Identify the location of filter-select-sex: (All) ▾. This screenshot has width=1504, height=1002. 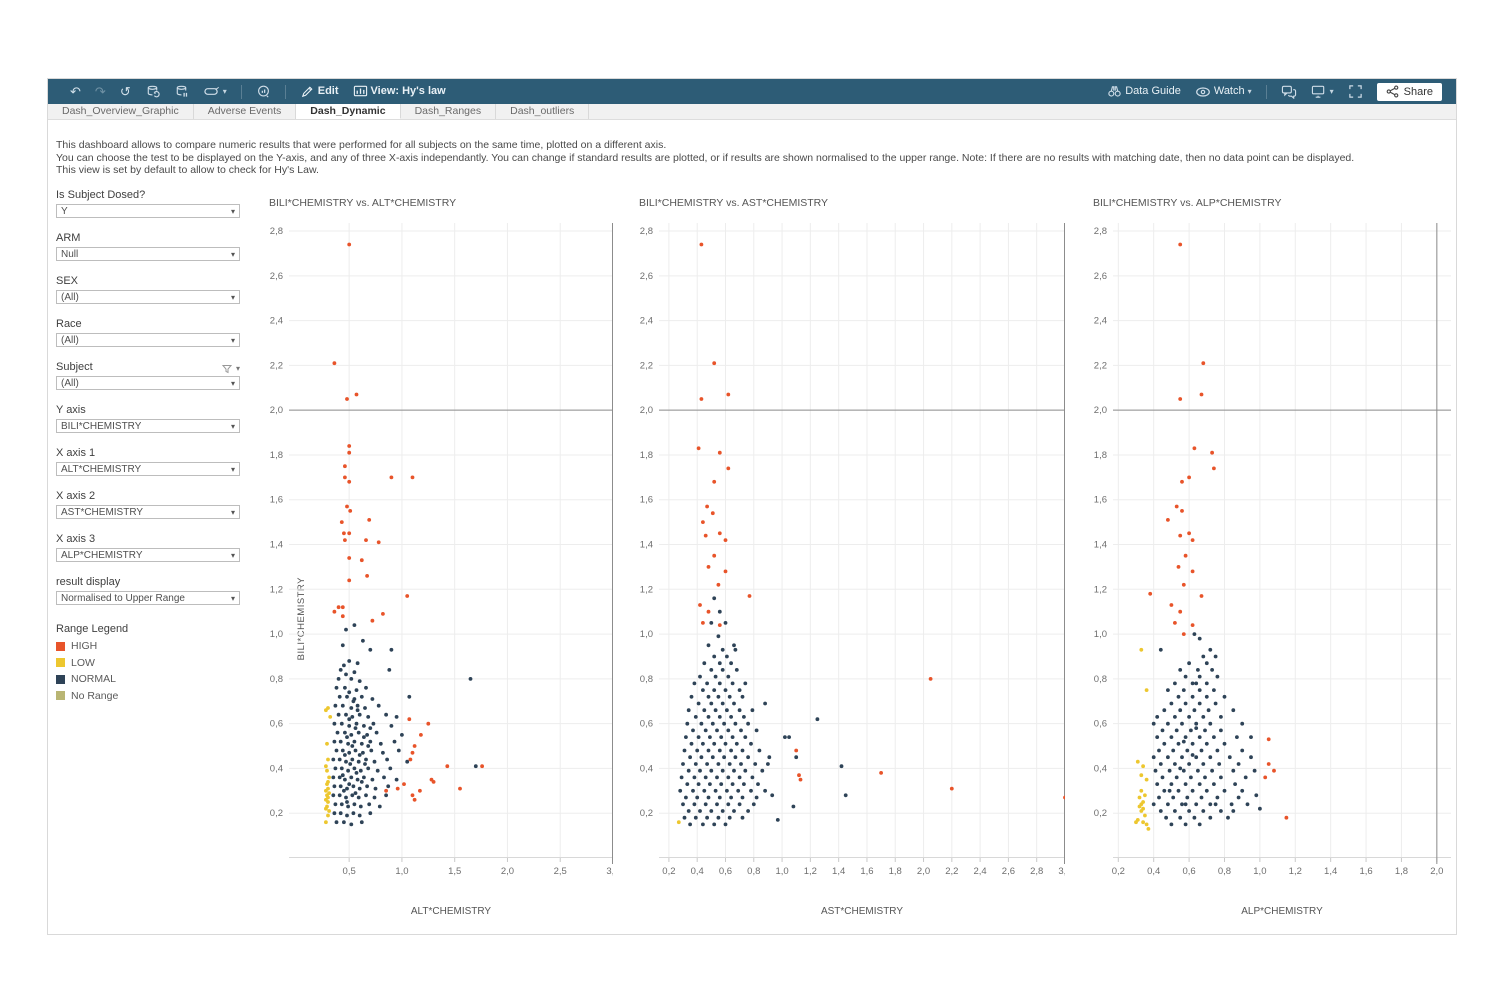
(148, 297).